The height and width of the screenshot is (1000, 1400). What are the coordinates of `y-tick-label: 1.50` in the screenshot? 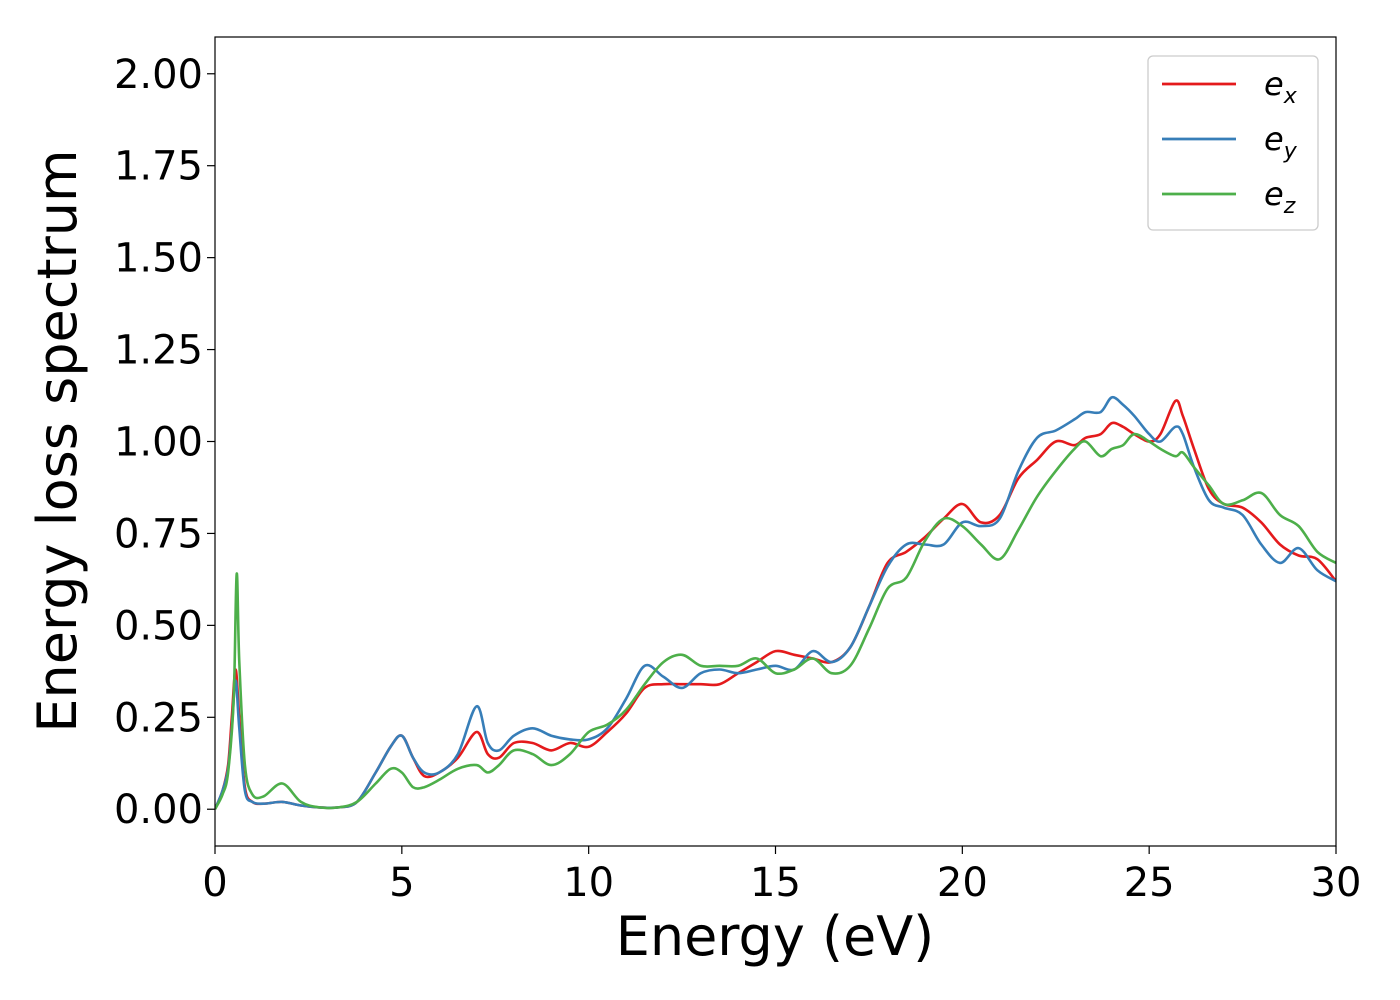 It's located at (158, 259).